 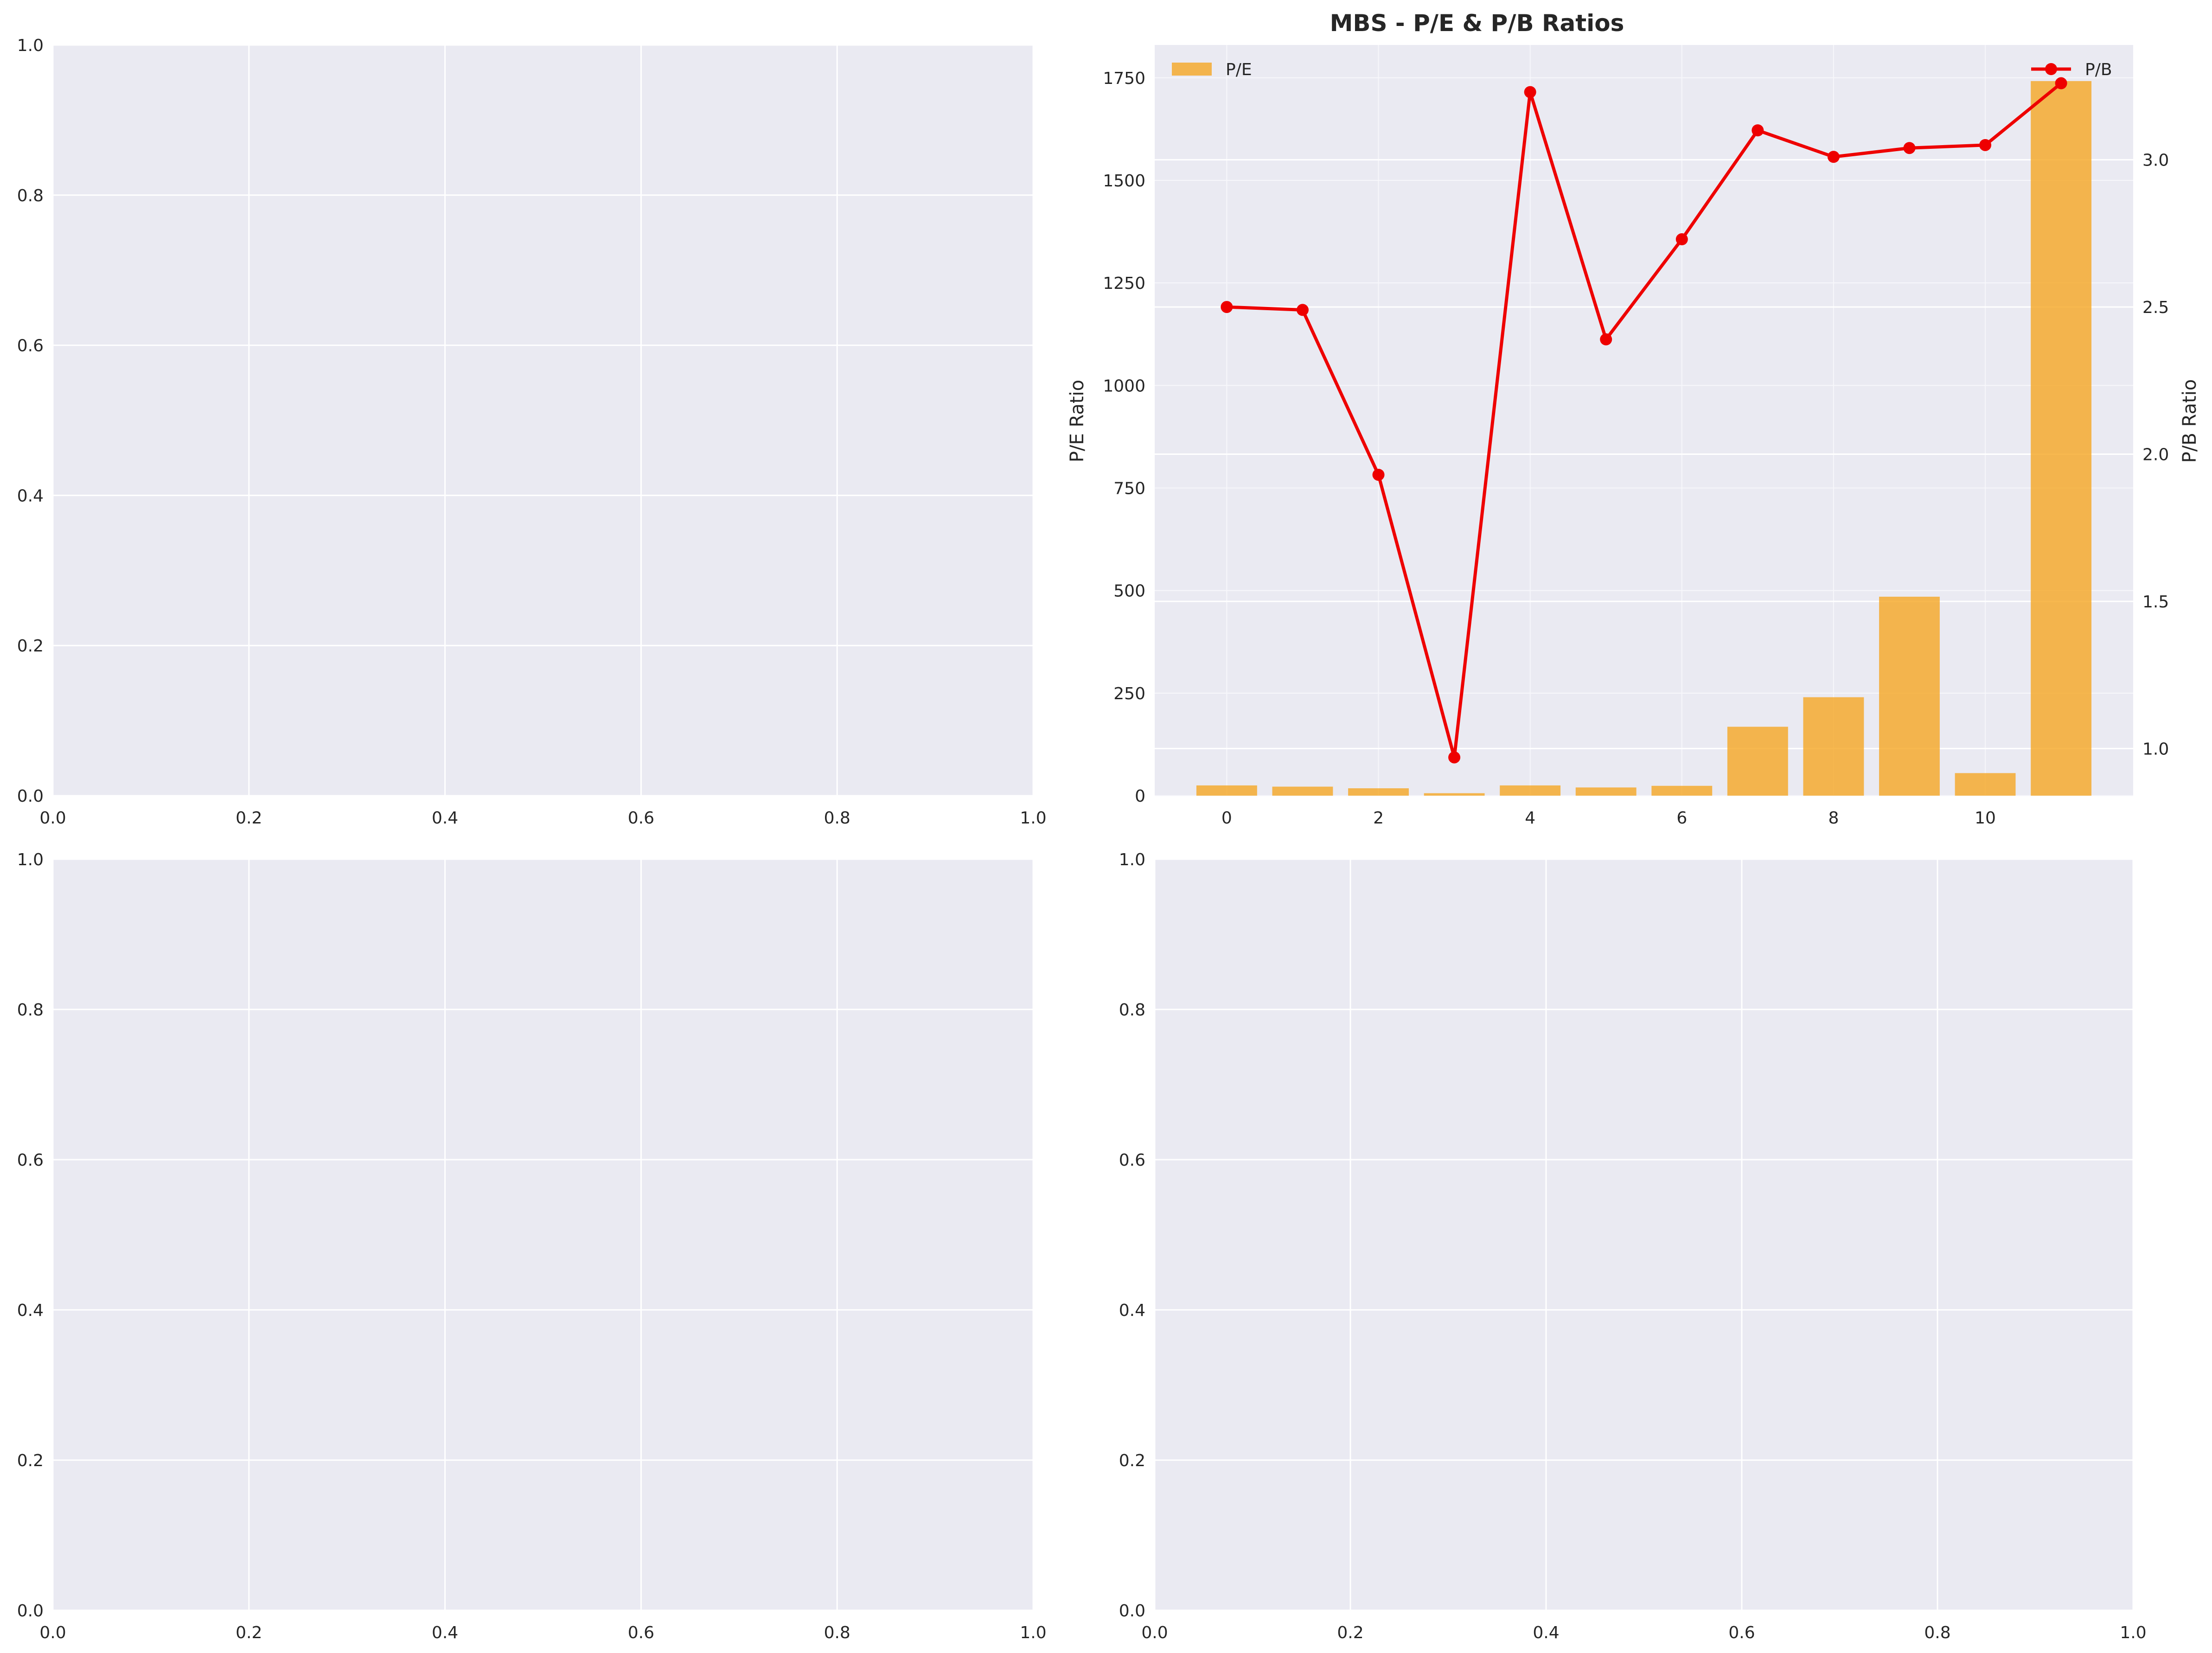 I want to click on y-tick-label-left: 0, so click(x=1140, y=796).